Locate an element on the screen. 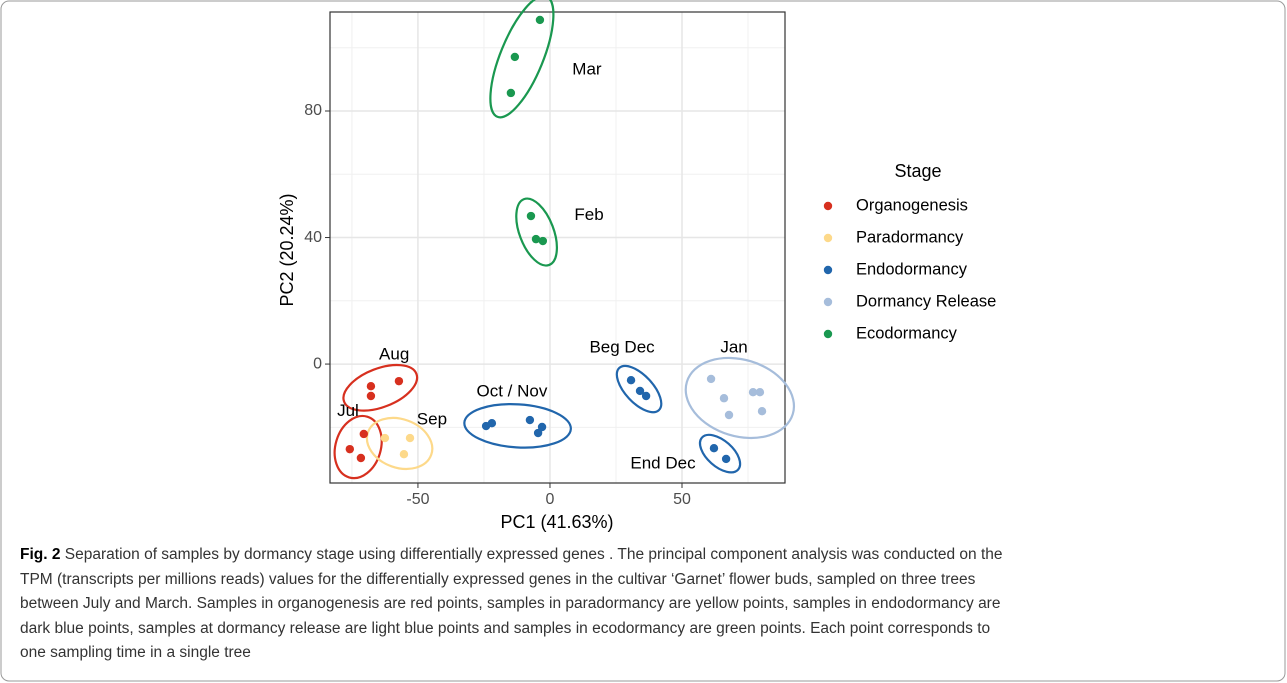  y-tick-label: 80 is located at coordinates (313, 110).